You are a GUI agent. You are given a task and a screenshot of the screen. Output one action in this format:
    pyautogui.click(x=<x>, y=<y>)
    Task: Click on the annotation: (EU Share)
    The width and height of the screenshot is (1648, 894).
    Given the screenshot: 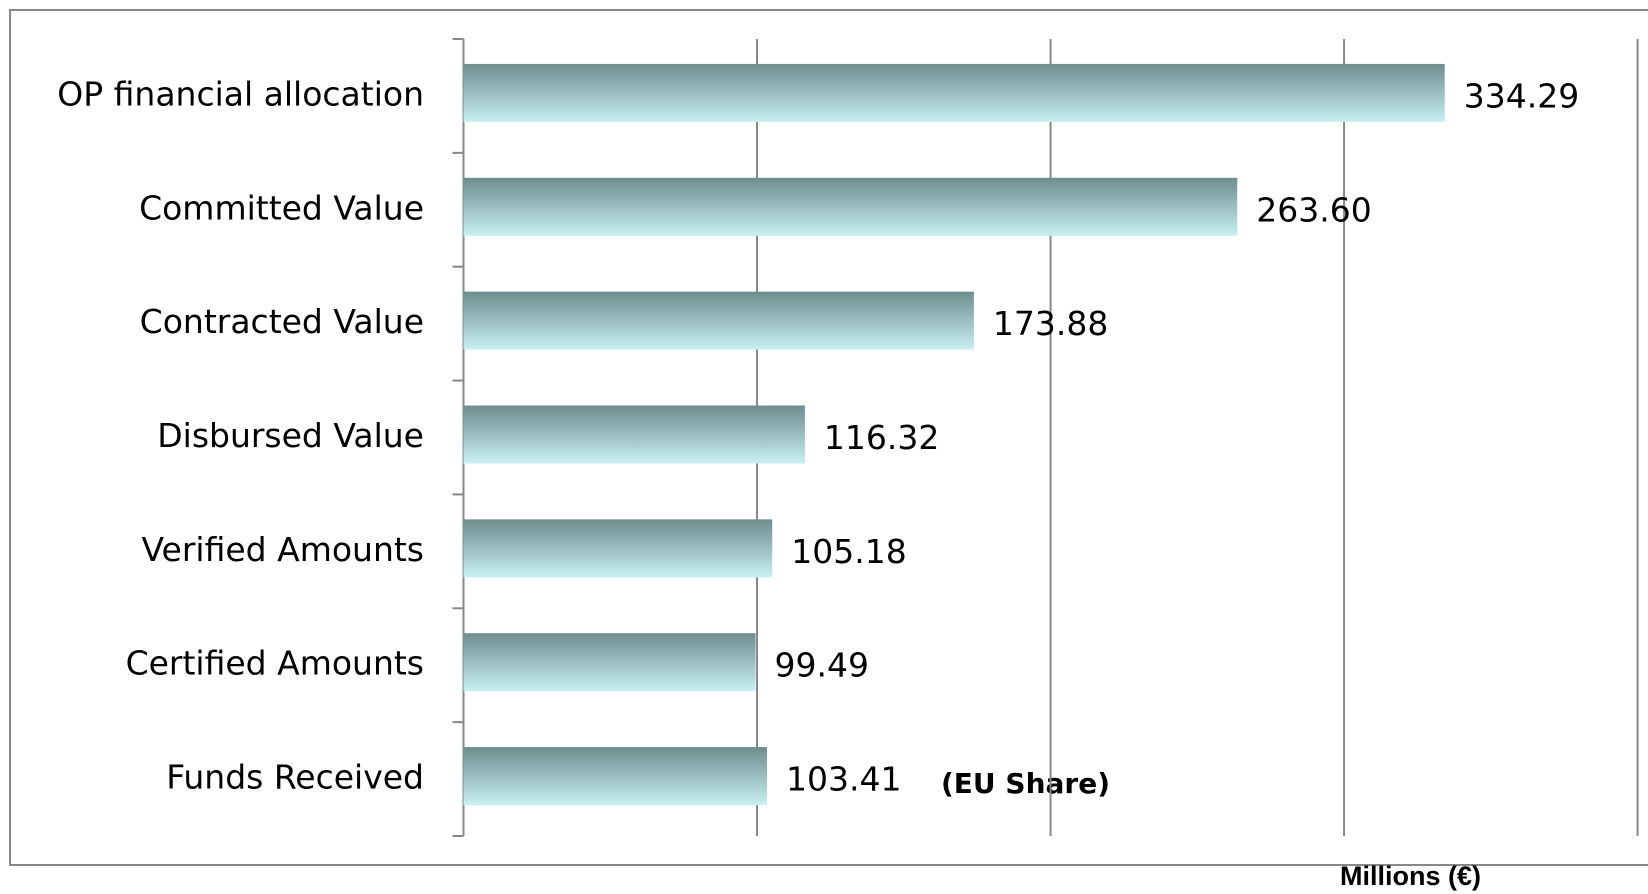 What is the action you would take?
    pyautogui.click(x=1025, y=783)
    